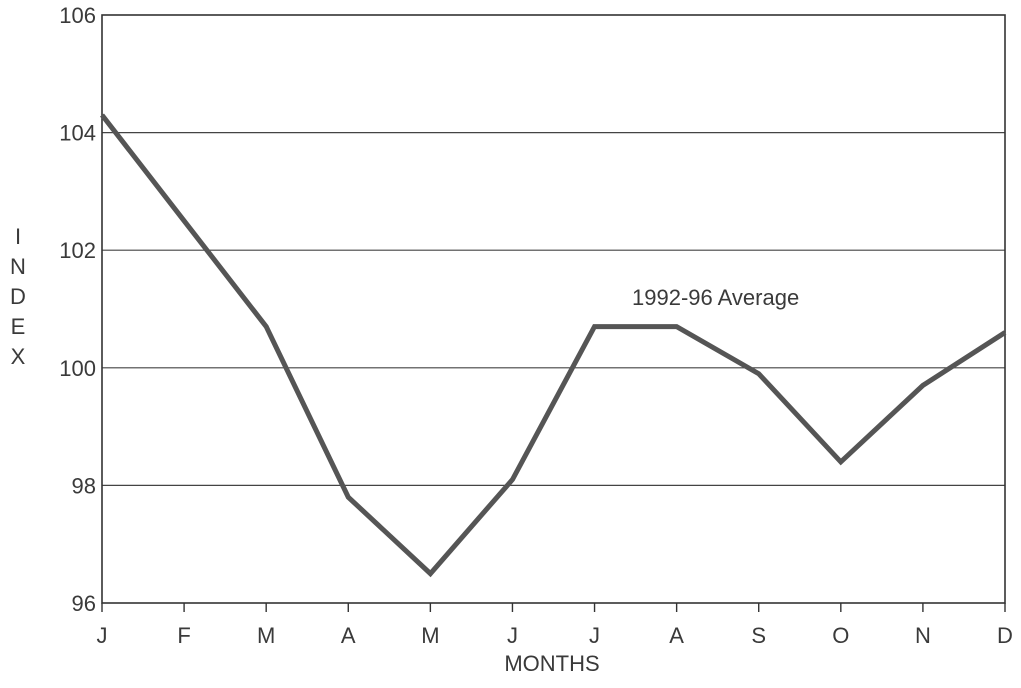 The width and height of the screenshot is (1021, 688). Describe the element at coordinates (18, 326) in the screenshot. I see `y-axis-label-letter: E` at that location.